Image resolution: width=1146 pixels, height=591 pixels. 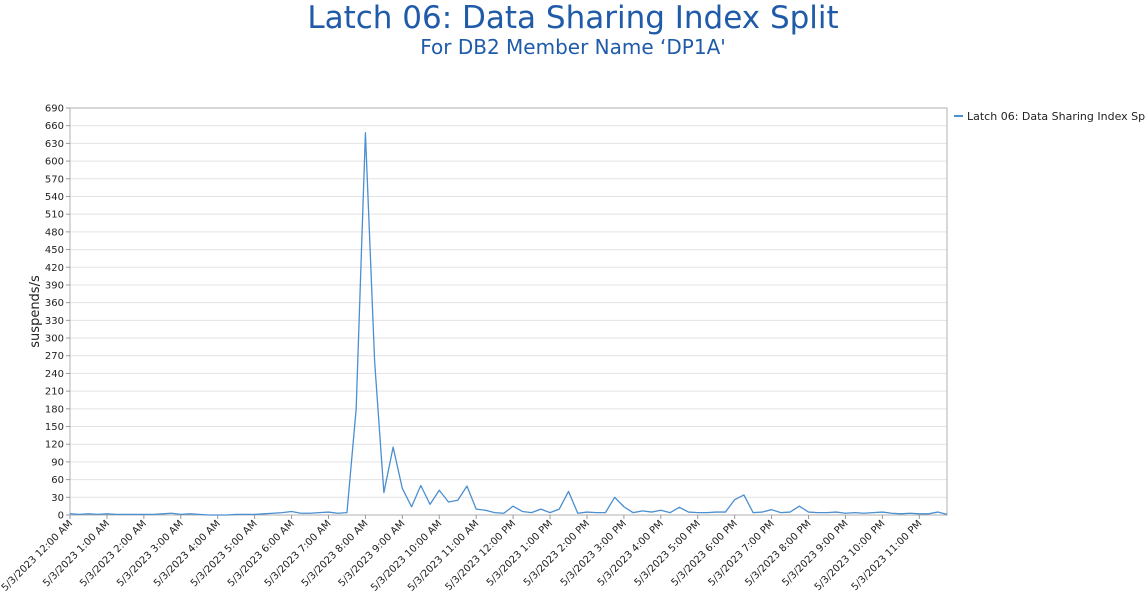 What do you see at coordinates (668, 553) in the screenshot?
I see `x-tick-label: 5/3/2023 5:00 PM` at bounding box center [668, 553].